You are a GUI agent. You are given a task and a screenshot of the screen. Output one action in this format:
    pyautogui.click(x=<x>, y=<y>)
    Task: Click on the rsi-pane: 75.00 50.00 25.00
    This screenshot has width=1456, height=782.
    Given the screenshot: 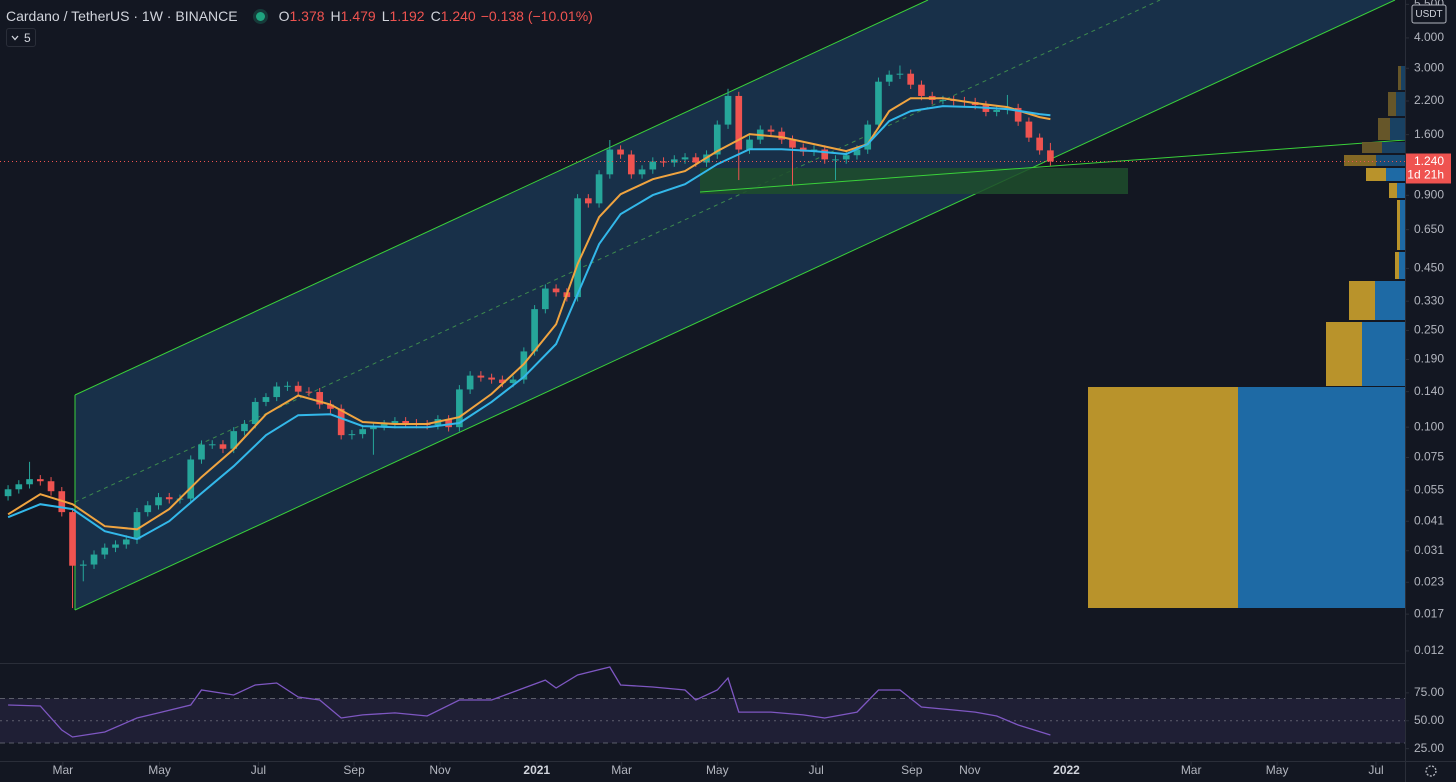 What is the action you would take?
    pyautogui.click(x=722, y=710)
    